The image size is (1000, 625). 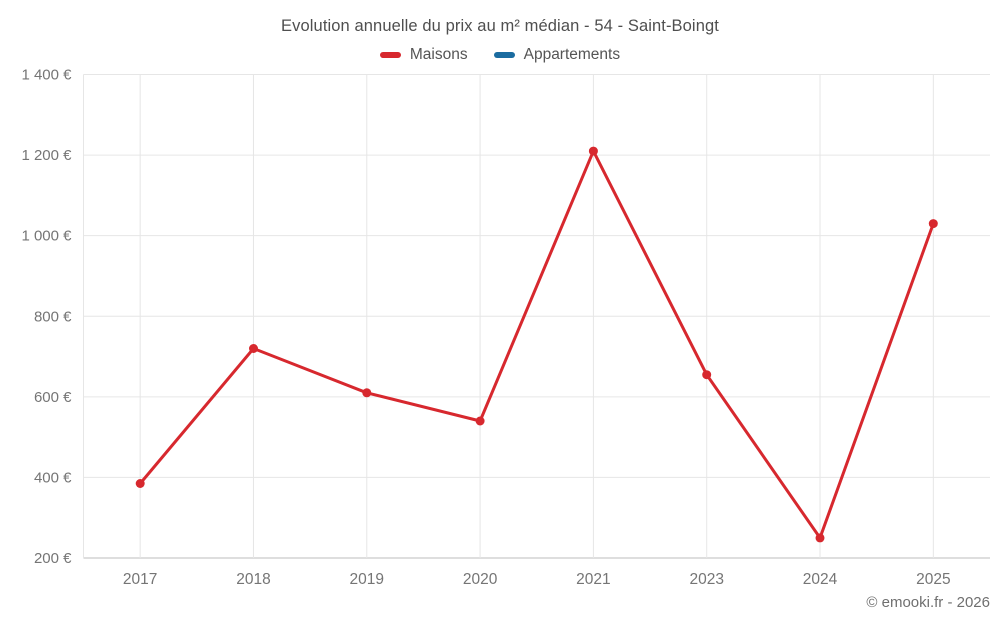 I want to click on chart-legend: Maisons Appartements, so click(x=500, y=55).